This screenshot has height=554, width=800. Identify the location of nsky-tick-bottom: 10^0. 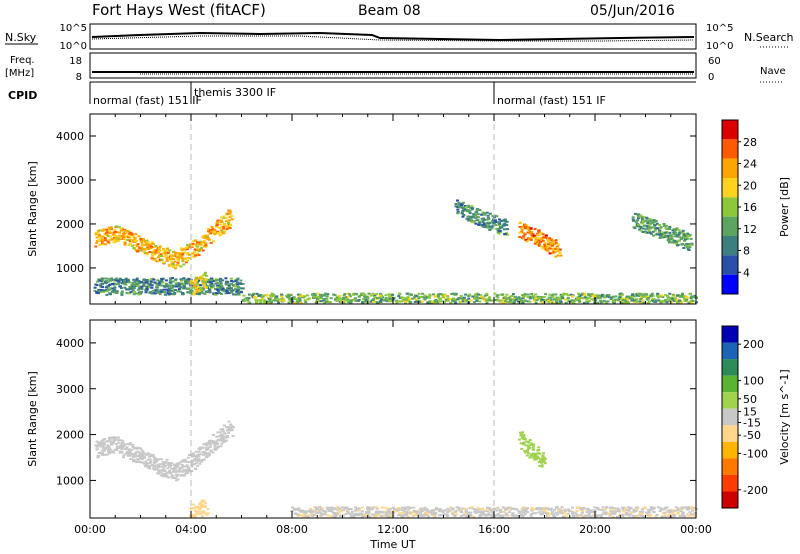
(73, 46).